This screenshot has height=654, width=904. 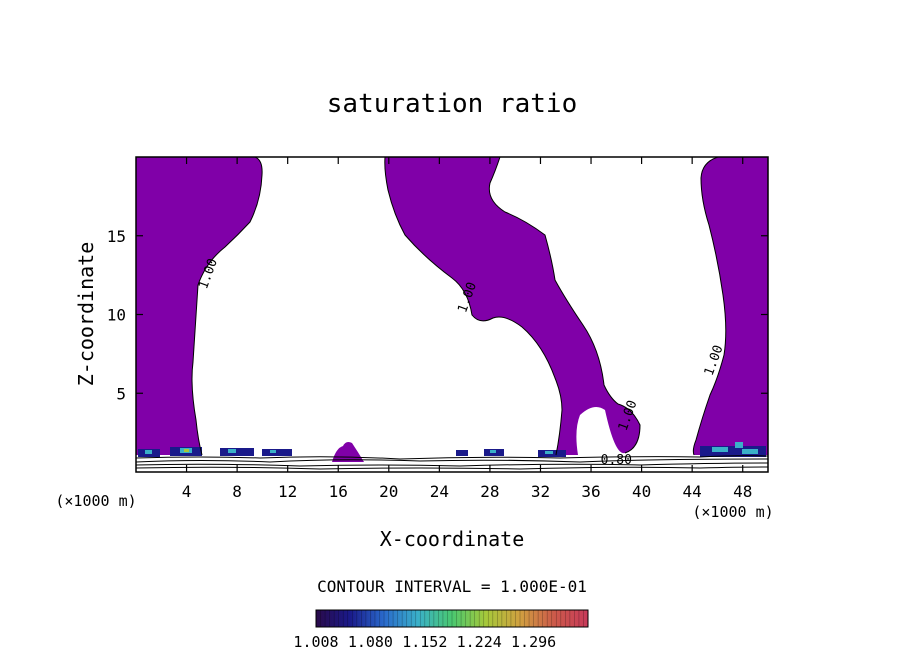 I want to click on x-tick-label: 20, so click(x=388, y=491).